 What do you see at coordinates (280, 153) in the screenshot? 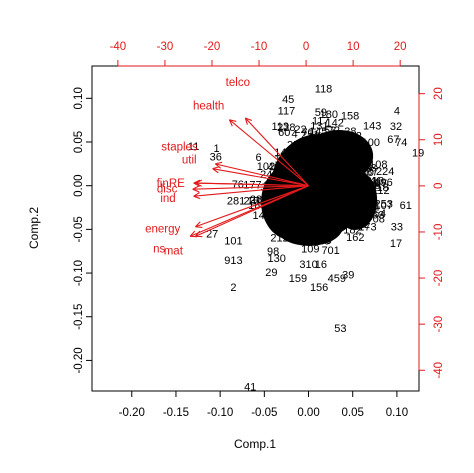
I see `cluster-label: 14` at bounding box center [280, 153].